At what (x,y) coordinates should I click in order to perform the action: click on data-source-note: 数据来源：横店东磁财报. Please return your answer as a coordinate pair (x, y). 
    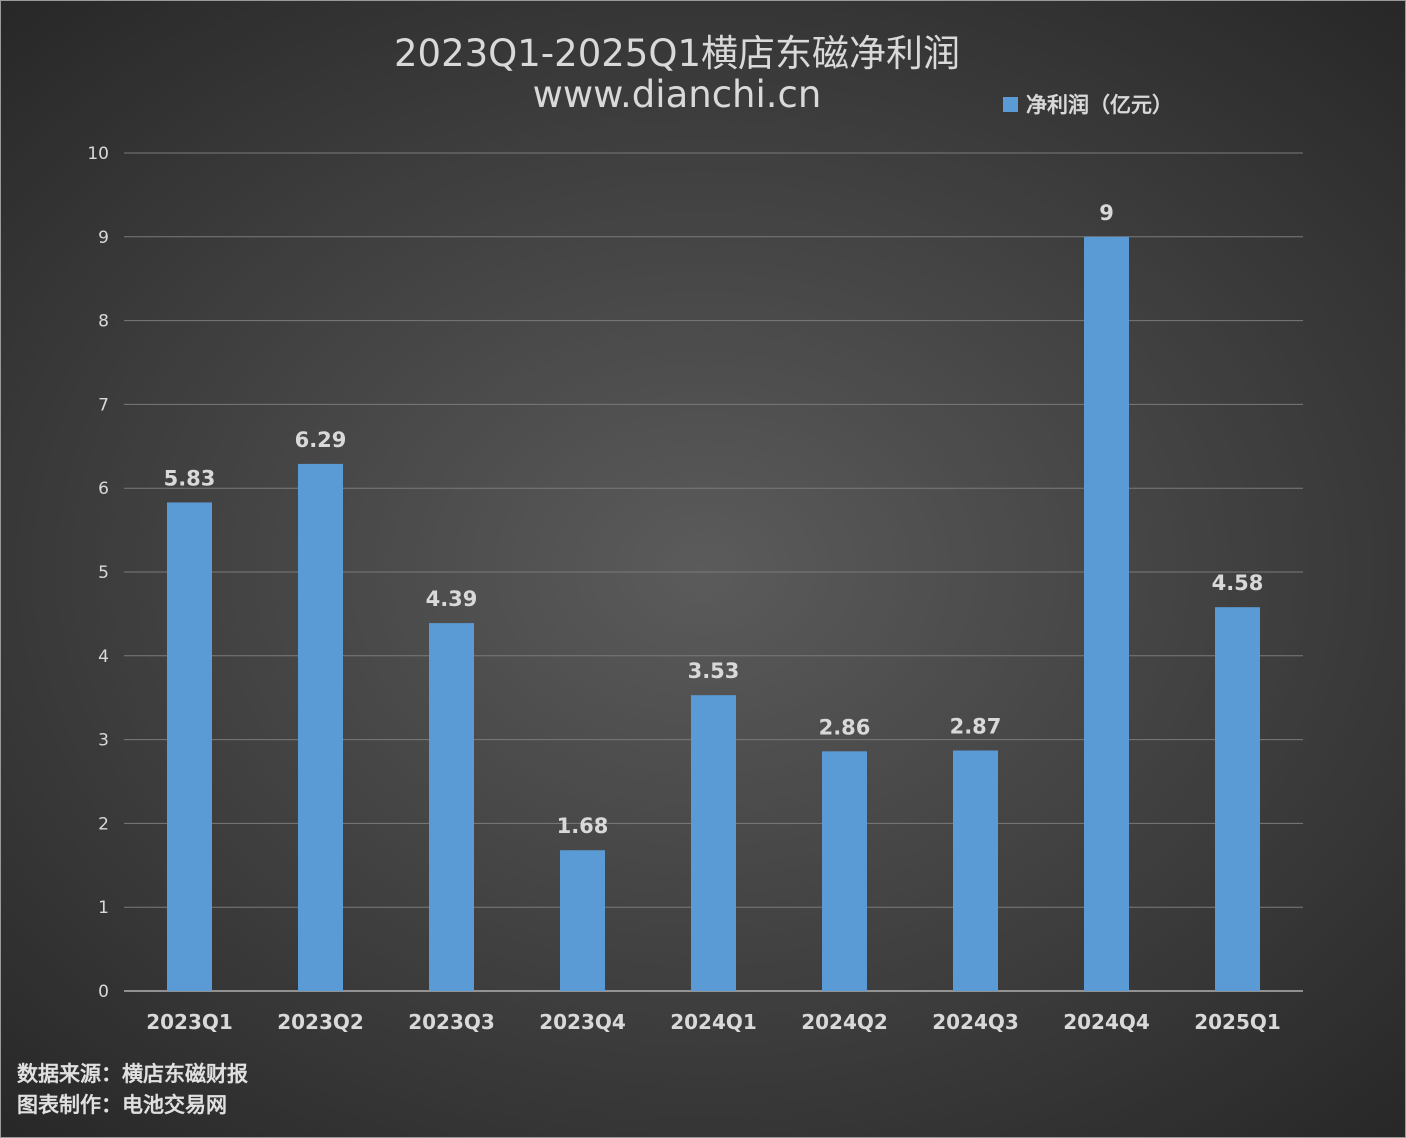
    Looking at the image, I should click on (132, 1074).